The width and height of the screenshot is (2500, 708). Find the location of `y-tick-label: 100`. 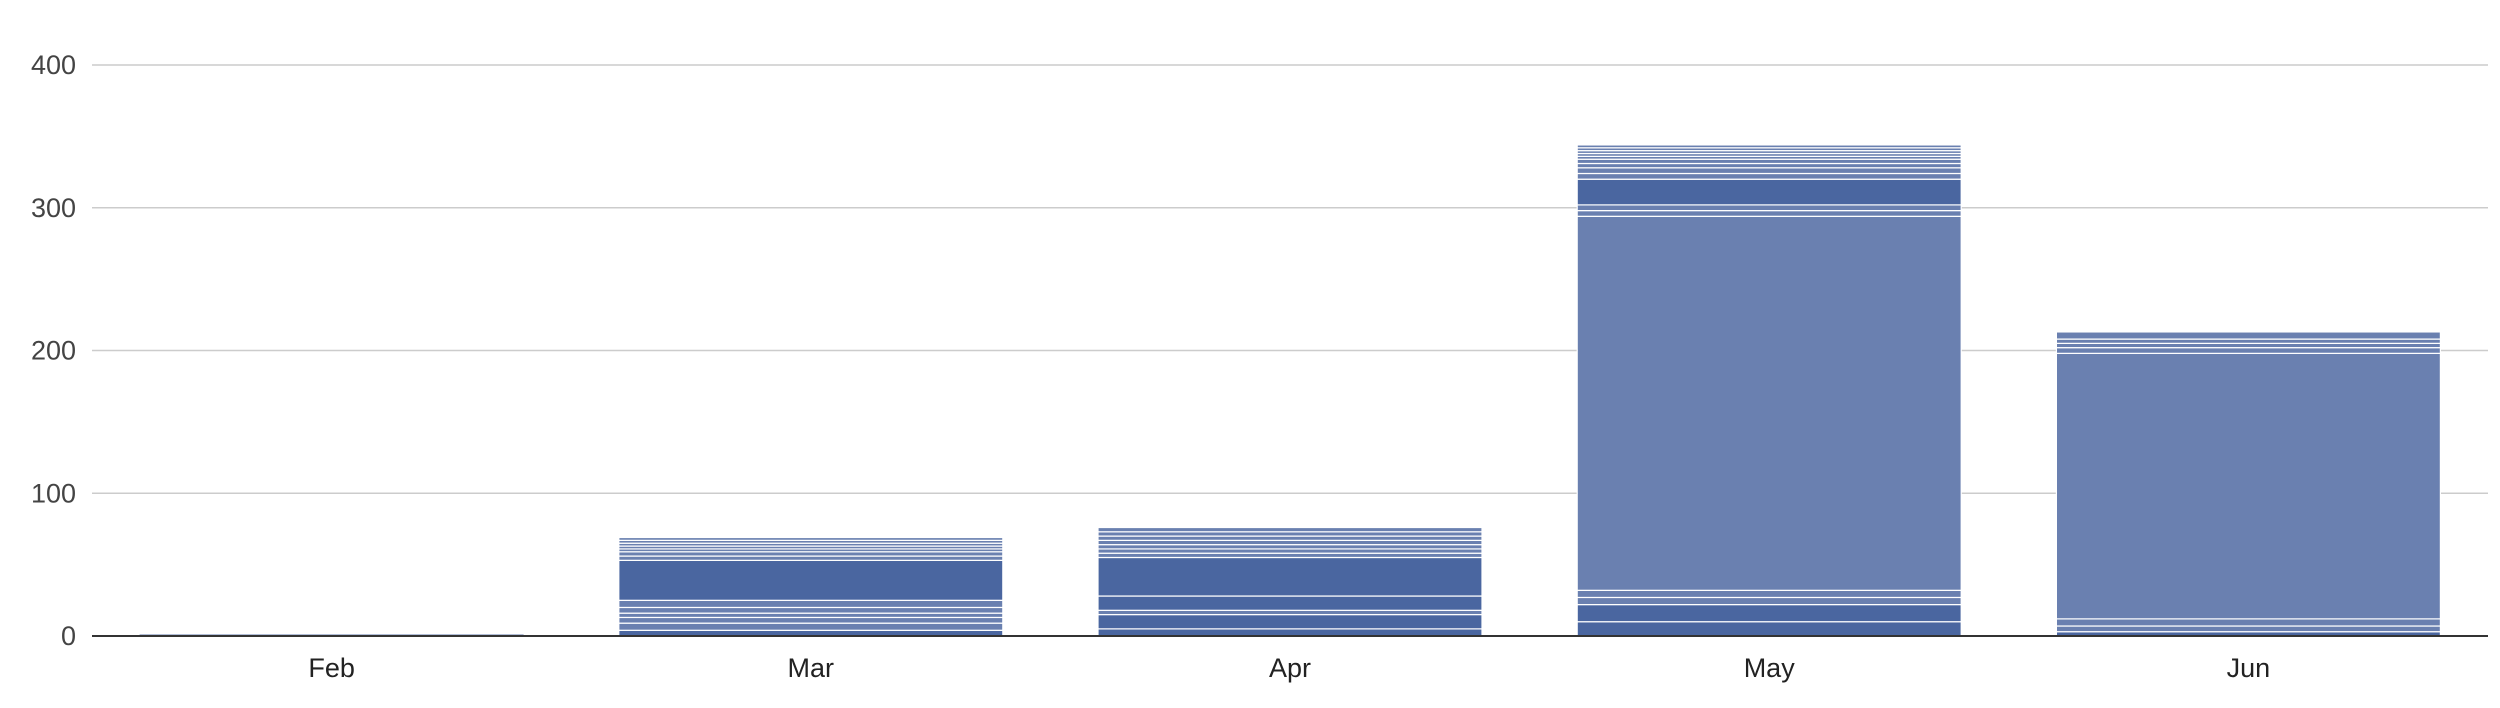

y-tick-label: 100 is located at coordinates (53, 493).